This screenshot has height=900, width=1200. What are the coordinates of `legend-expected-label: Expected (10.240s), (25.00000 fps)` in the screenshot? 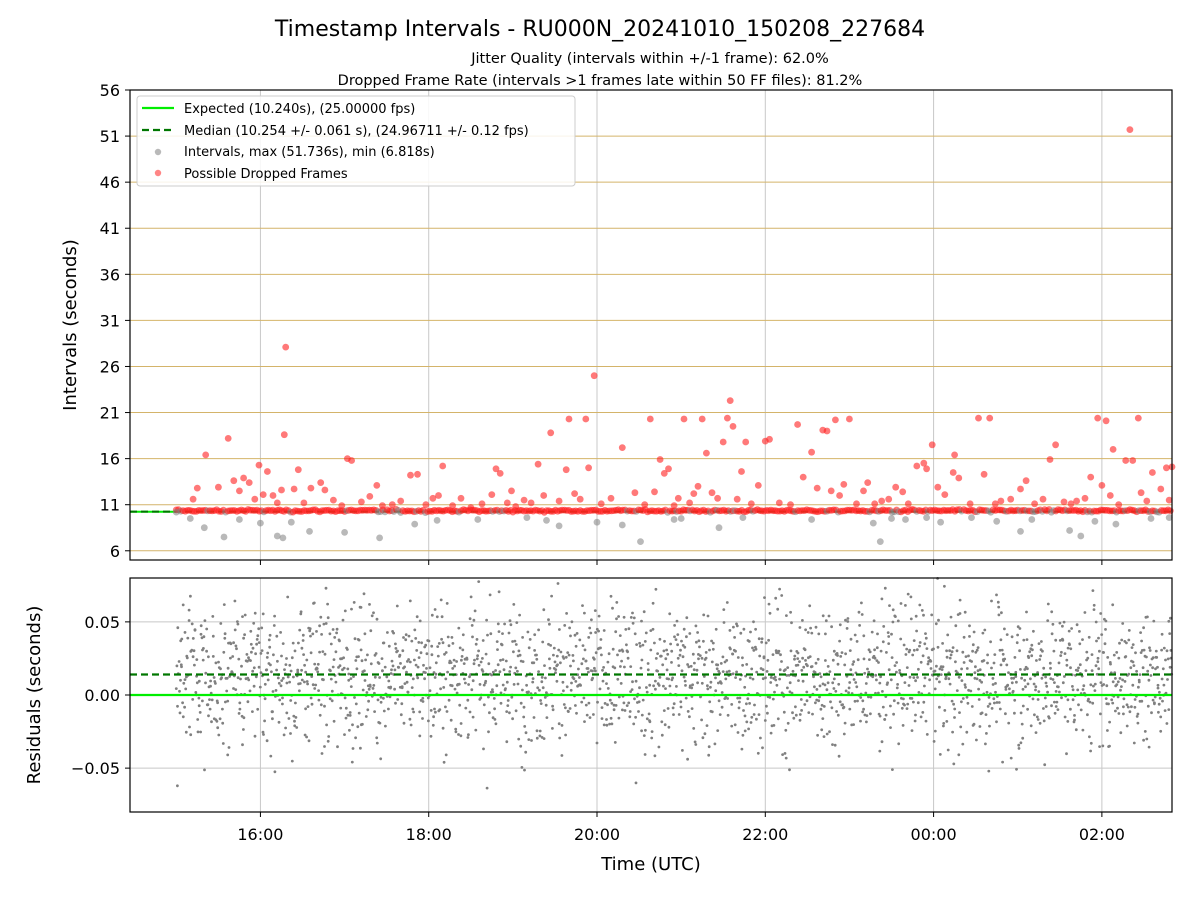 It's located at (299, 109).